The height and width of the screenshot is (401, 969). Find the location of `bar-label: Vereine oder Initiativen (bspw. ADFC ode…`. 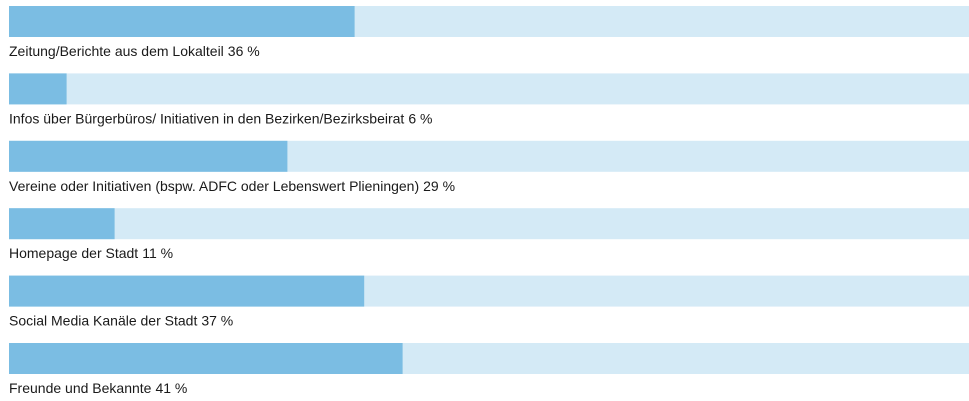

bar-label: Vereine oder Initiativen (bspw. ADFC ode… is located at coordinates (232, 186).